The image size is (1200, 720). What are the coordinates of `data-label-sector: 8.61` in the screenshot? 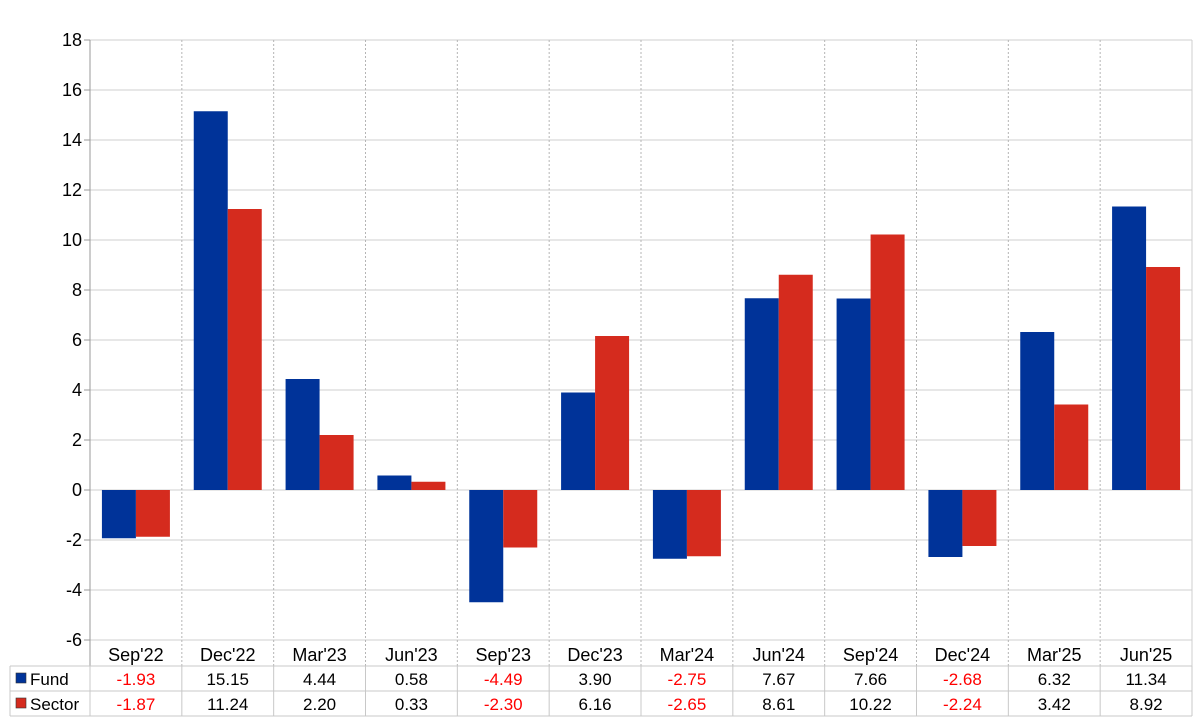 It's located at (778, 704).